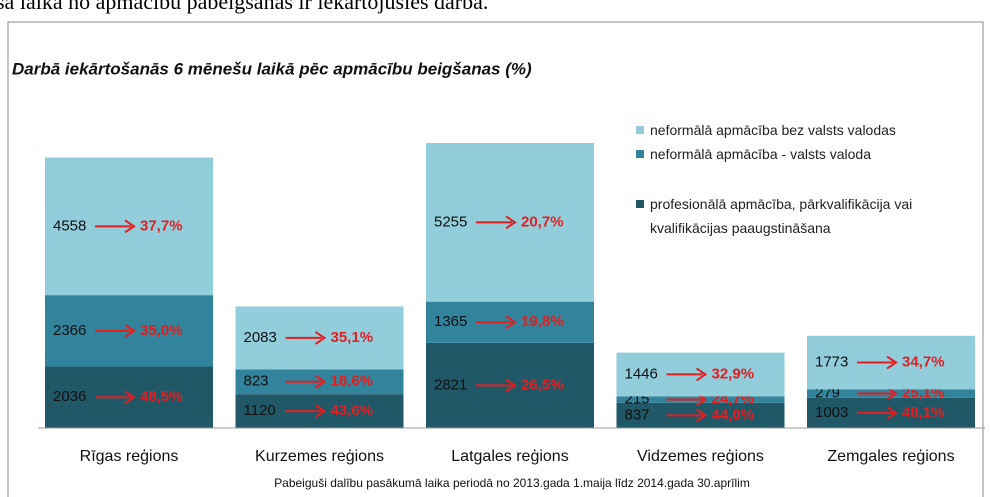  I want to click on count-label: 1120, so click(260, 410).